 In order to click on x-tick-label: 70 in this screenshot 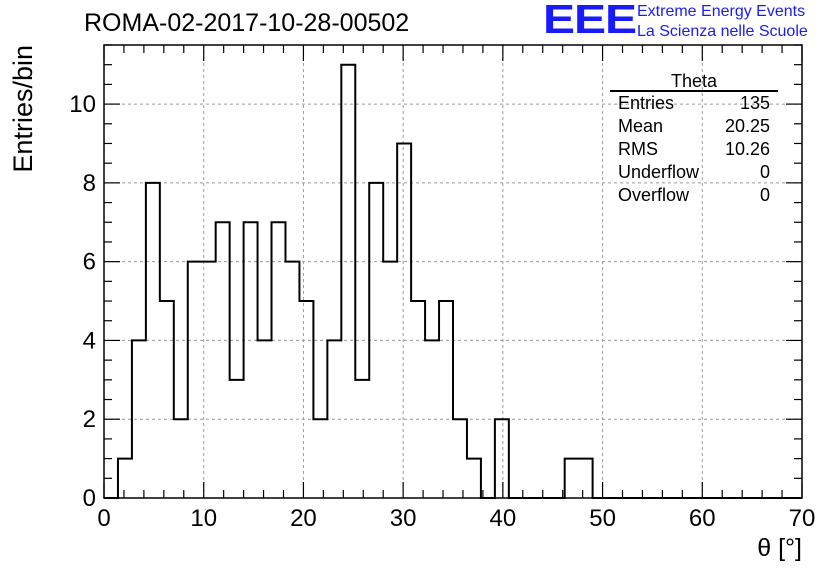, I will do `click(802, 518)`.